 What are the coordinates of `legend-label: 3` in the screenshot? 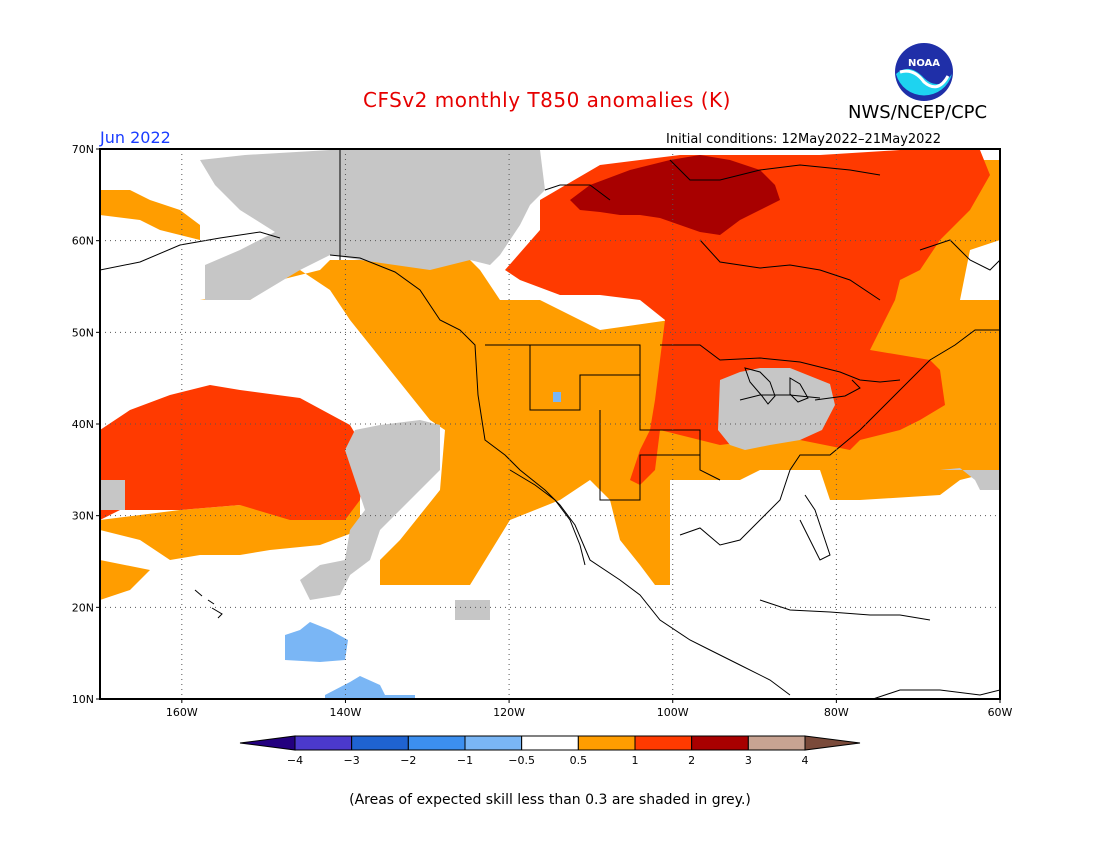 It's located at (748, 760).